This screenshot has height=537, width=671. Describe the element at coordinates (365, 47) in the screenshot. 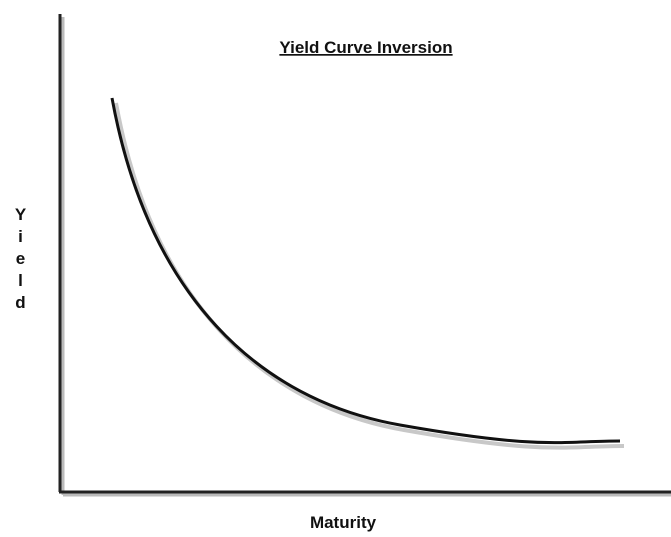

I see `chart-title: Yield Curve Inversion` at that location.